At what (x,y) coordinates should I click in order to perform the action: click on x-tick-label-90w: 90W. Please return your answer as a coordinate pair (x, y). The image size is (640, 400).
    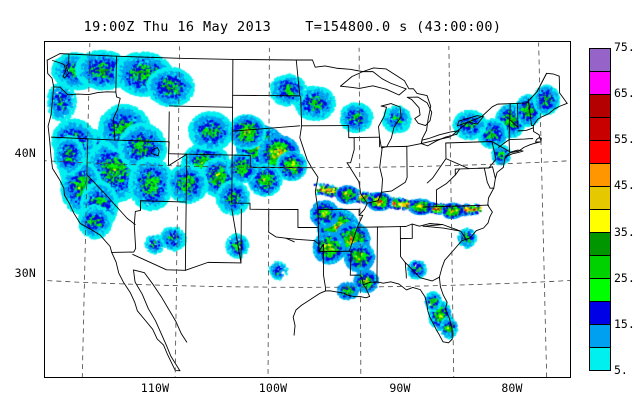
    Looking at the image, I should click on (400, 388).